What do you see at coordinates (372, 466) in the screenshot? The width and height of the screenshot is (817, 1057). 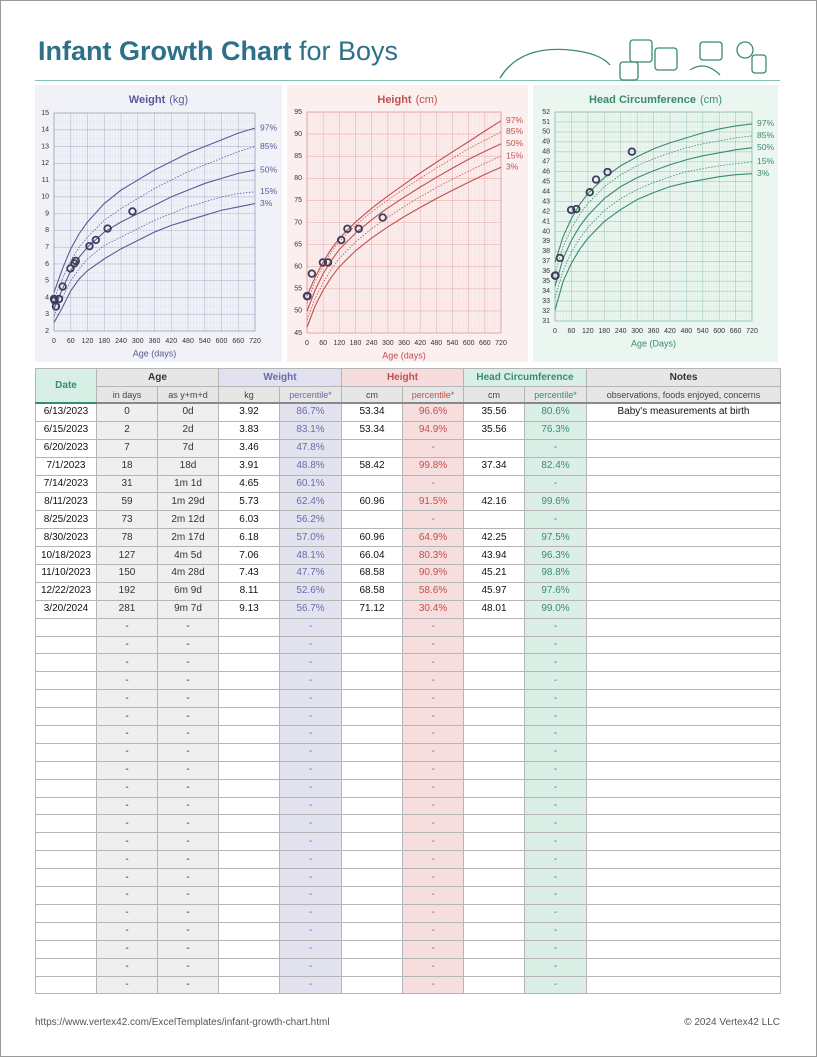 I see `height-cm: 58.42` at bounding box center [372, 466].